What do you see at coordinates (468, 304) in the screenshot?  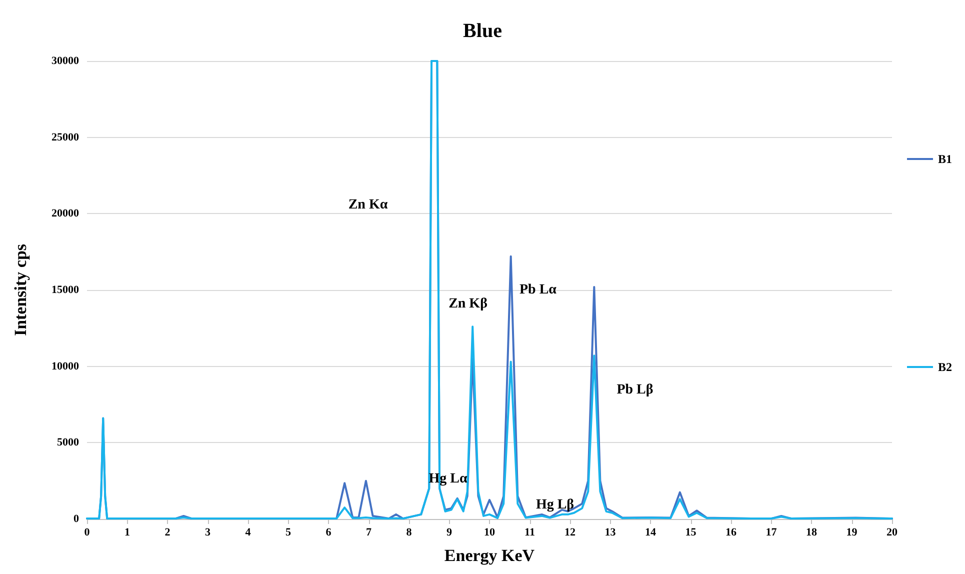 I see `annotation: Zn Kβ` at bounding box center [468, 304].